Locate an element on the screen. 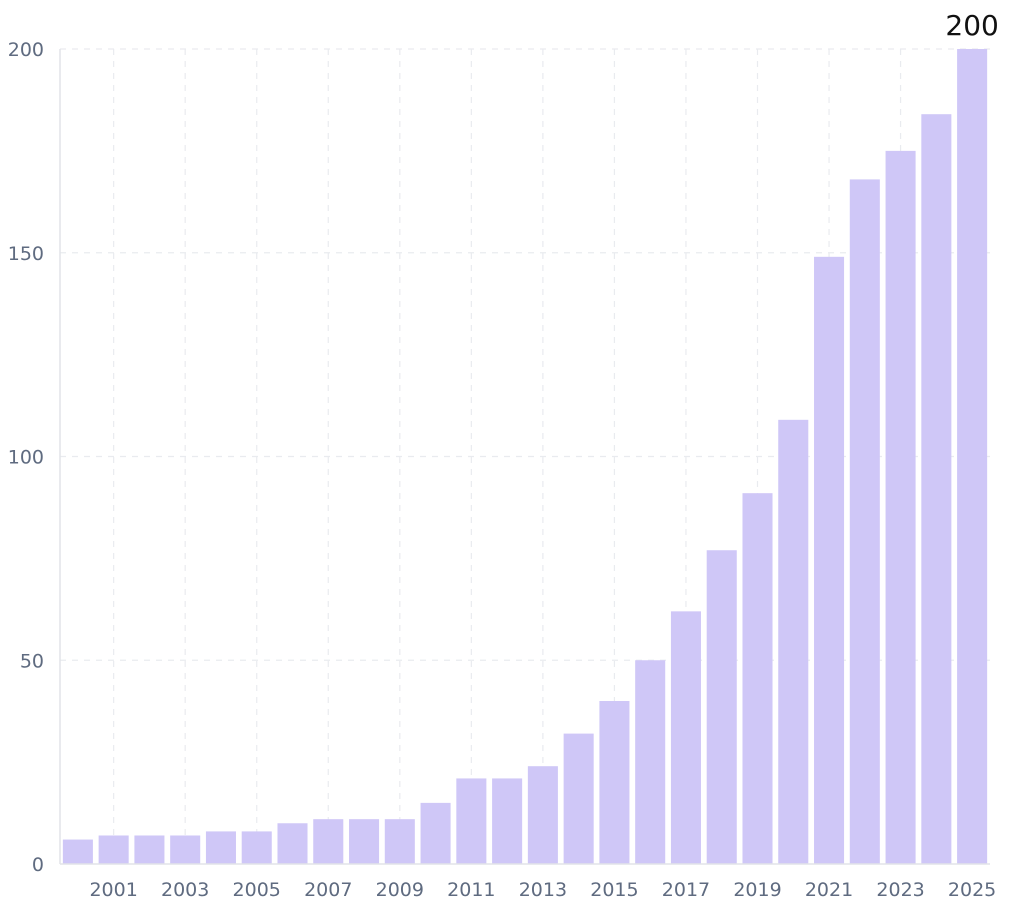 The width and height of the screenshot is (1024, 910). bar-2025 is located at coordinates (972, 456).